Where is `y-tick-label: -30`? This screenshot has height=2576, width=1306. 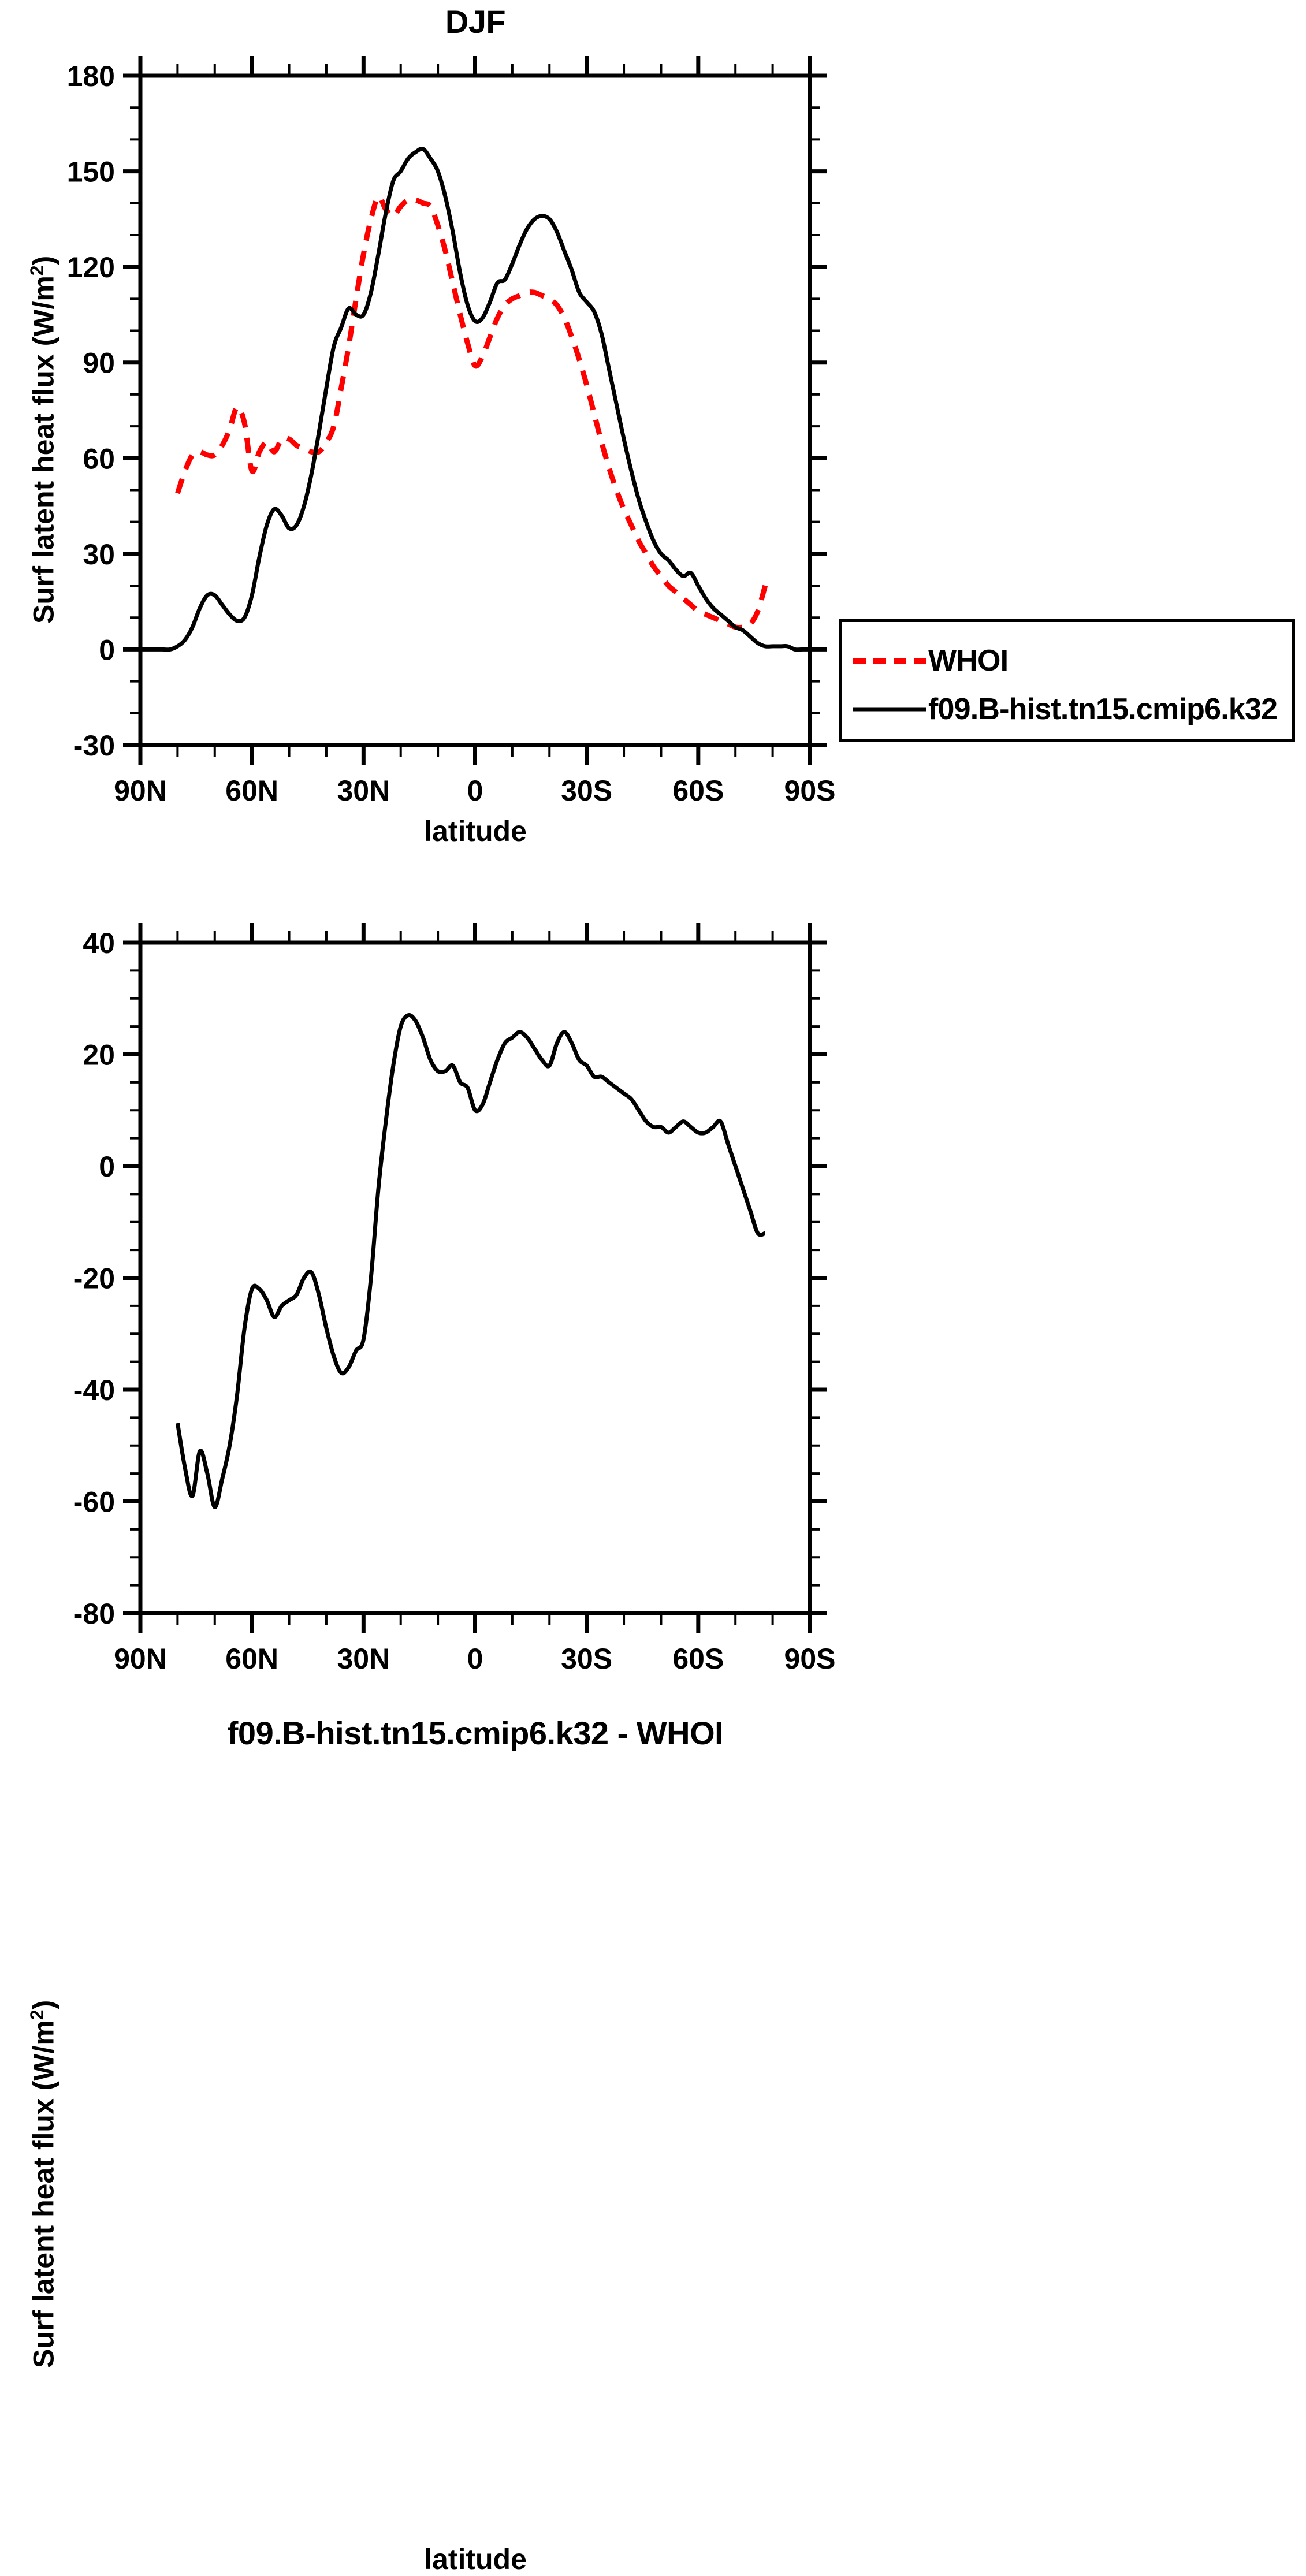
y-tick-label: -30 is located at coordinates (94, 746).